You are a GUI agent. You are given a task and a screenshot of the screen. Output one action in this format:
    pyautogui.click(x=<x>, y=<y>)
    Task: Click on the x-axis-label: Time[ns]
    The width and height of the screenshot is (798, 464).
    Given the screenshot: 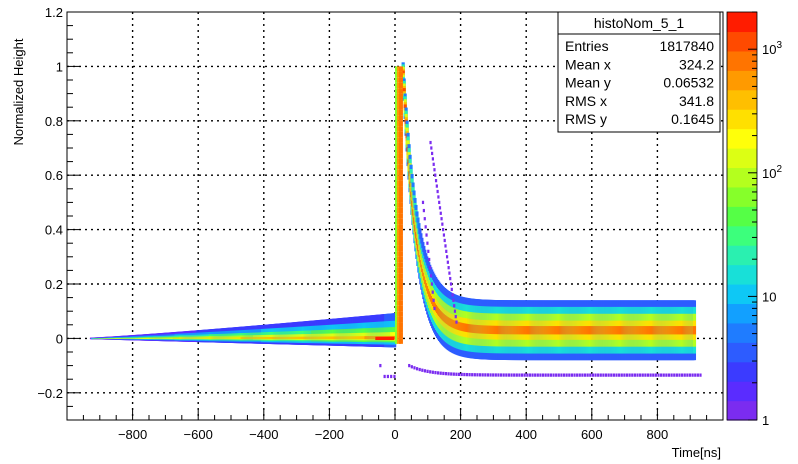 What is the action you would take?
    pyautogui.click(x=696, y=452)
    